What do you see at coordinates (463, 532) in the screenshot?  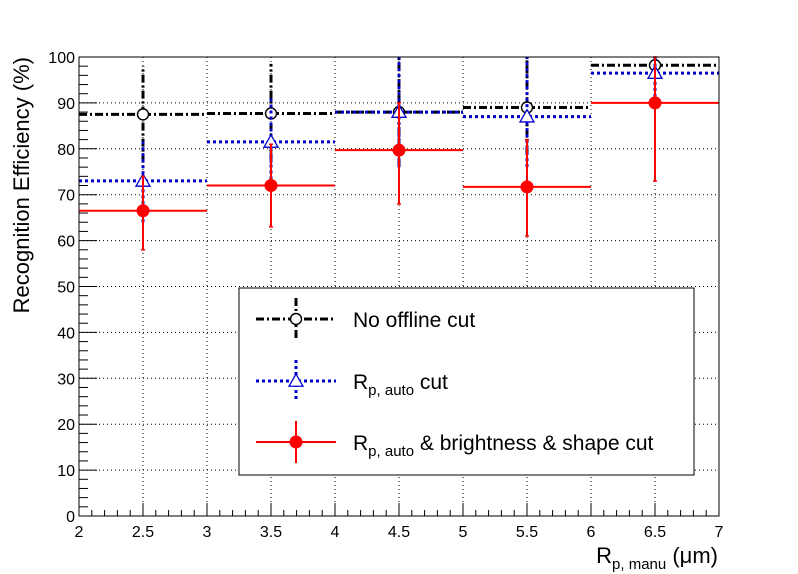 I see `x-tick-label: 5` at bounding box center [463, 532].